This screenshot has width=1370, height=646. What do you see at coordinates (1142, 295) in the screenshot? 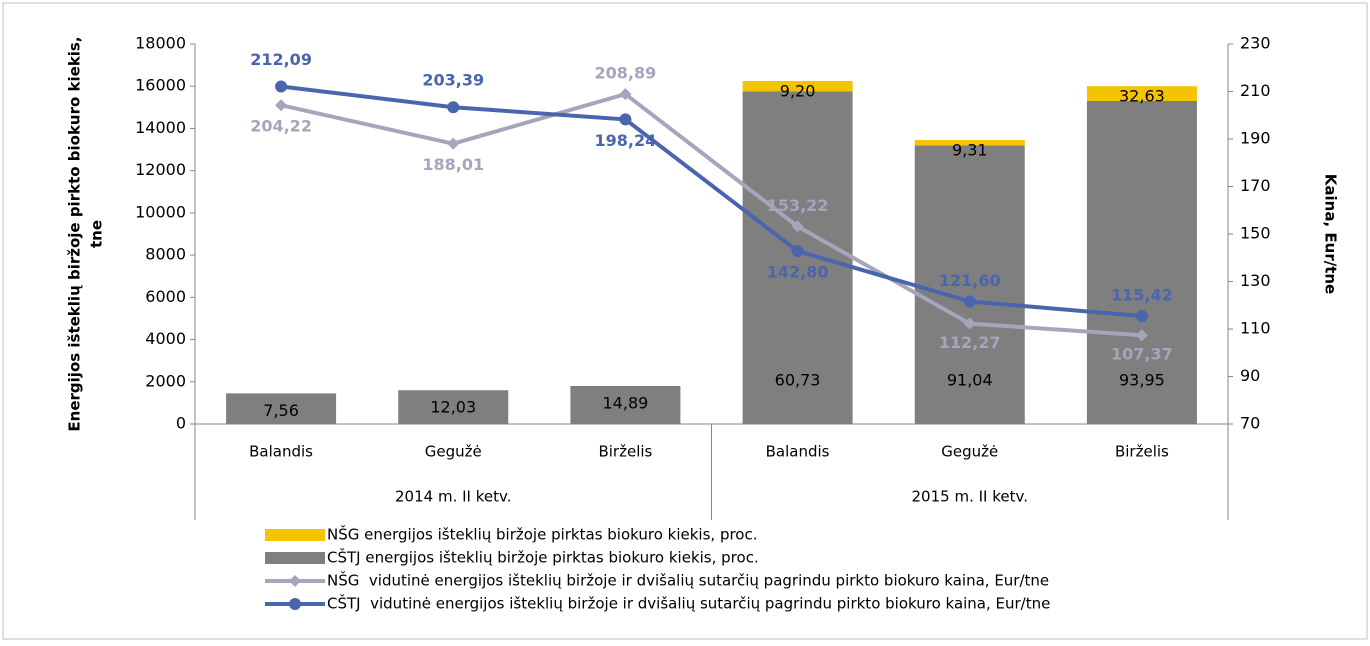
I see `line-label: 115,42` at bounding box center [1142, 295].